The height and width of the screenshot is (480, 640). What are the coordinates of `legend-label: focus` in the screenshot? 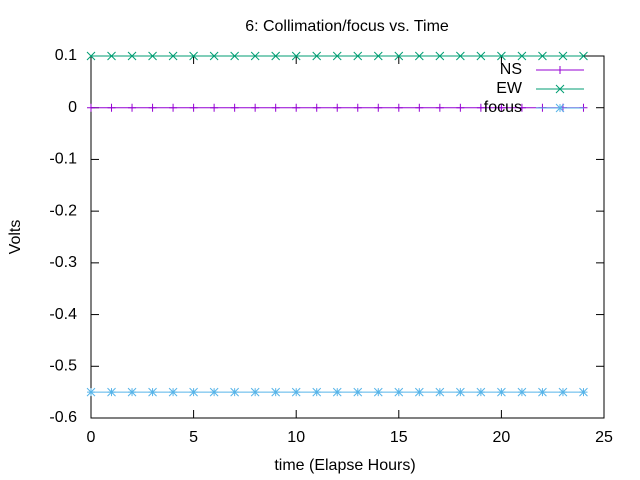 It's located at (503, 107).